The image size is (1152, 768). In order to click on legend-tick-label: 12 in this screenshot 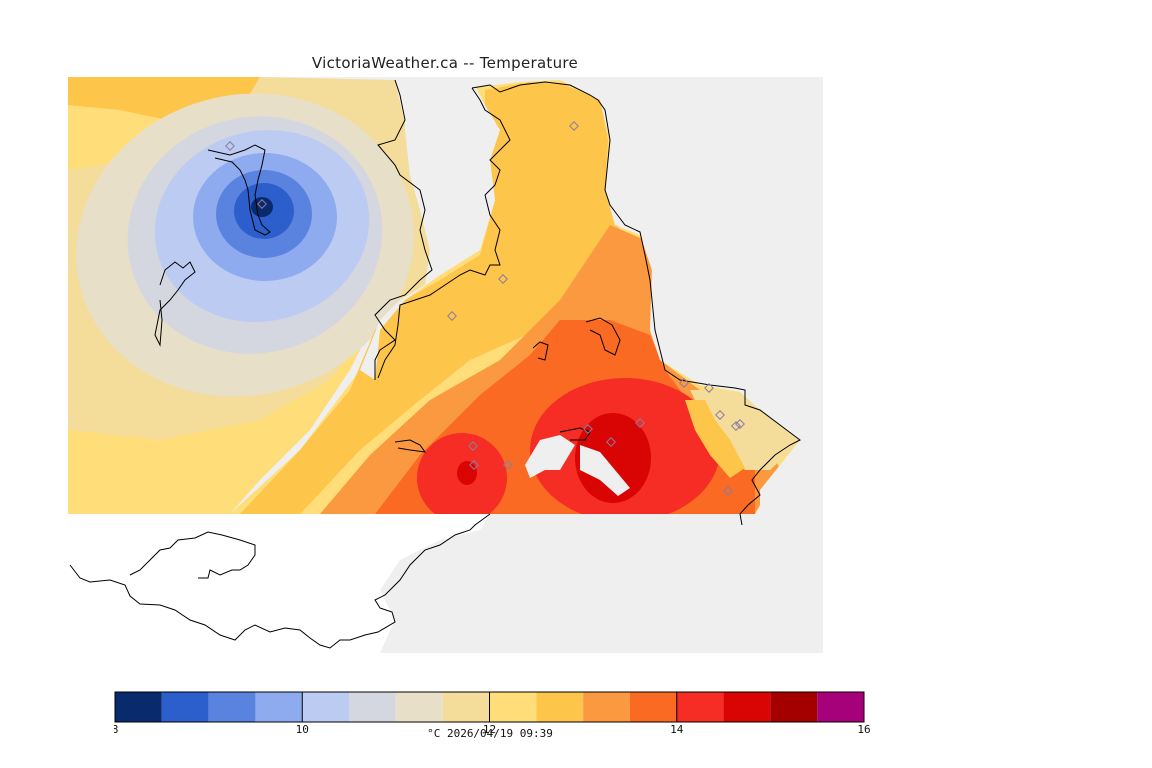, I will do `click(489, 729)`.